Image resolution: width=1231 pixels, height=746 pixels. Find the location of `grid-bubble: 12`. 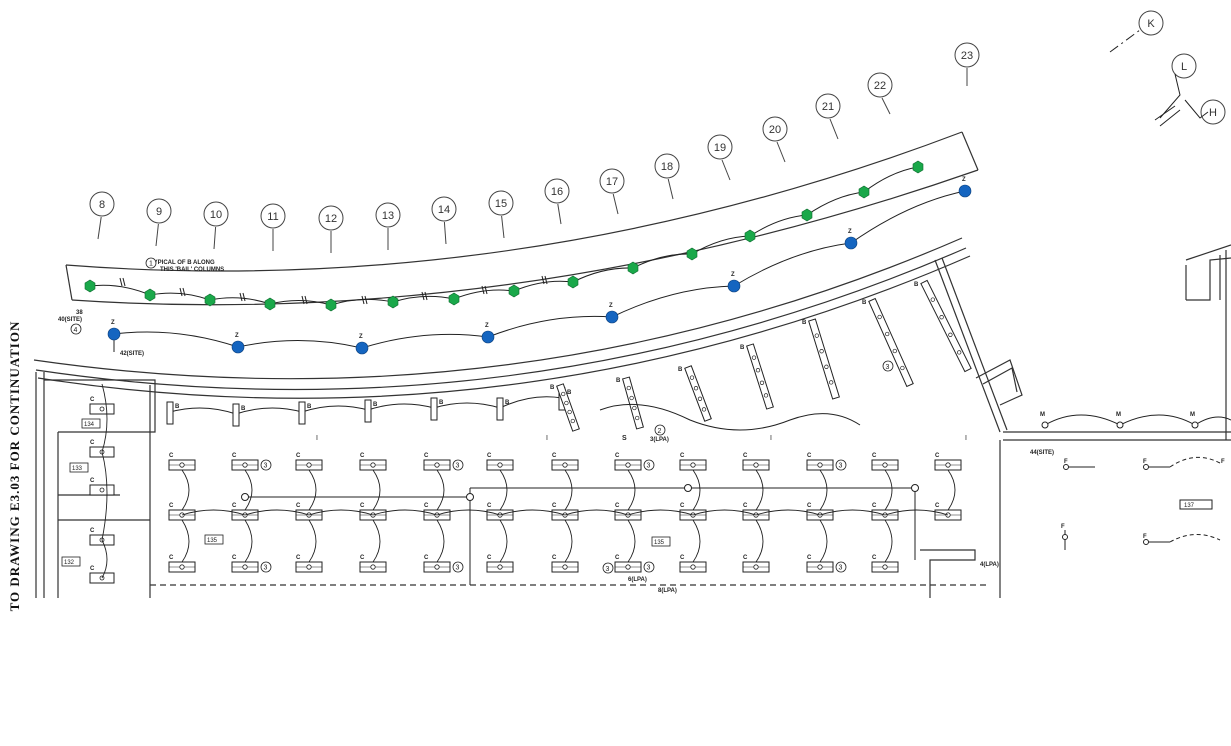

grid-bubble: 12 is located at coordinates (331, 229).